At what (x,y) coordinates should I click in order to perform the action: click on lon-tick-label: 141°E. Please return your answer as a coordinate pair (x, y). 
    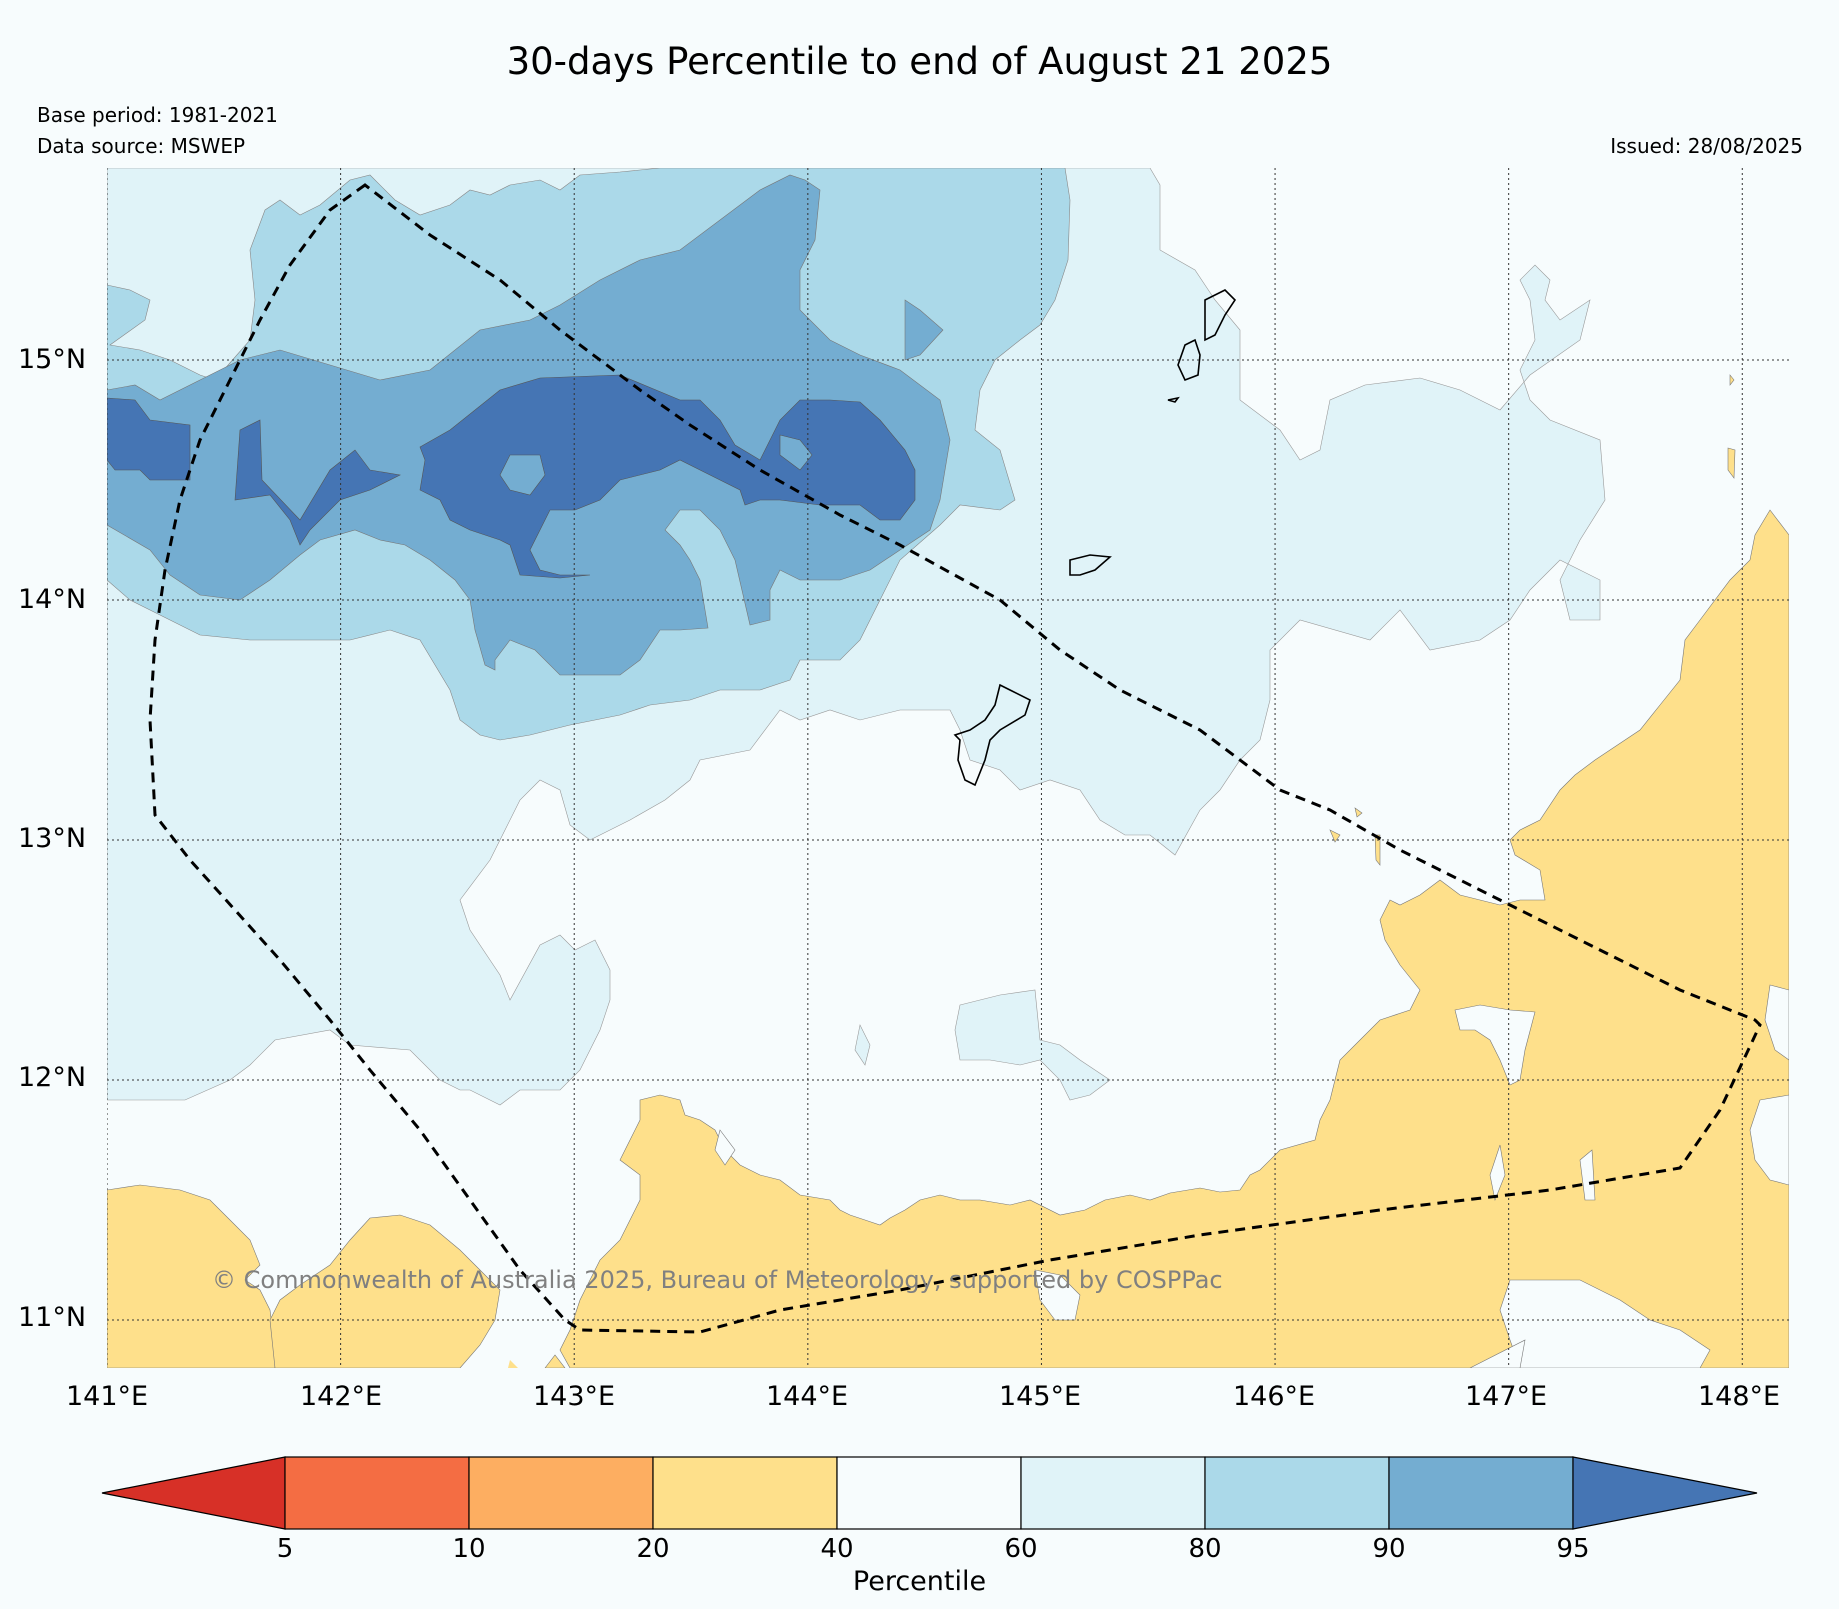
    Looking at the image, I should click on (107, 1396).